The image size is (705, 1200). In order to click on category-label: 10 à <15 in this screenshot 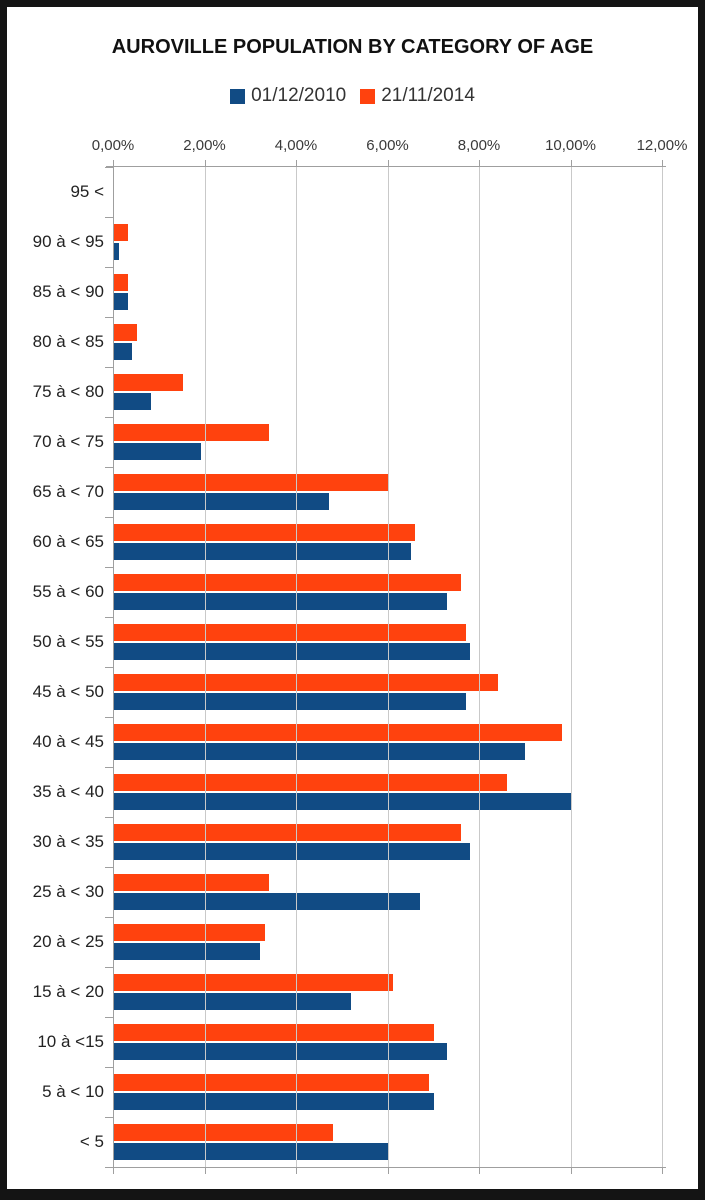, I will do `click(70, 1041)`.